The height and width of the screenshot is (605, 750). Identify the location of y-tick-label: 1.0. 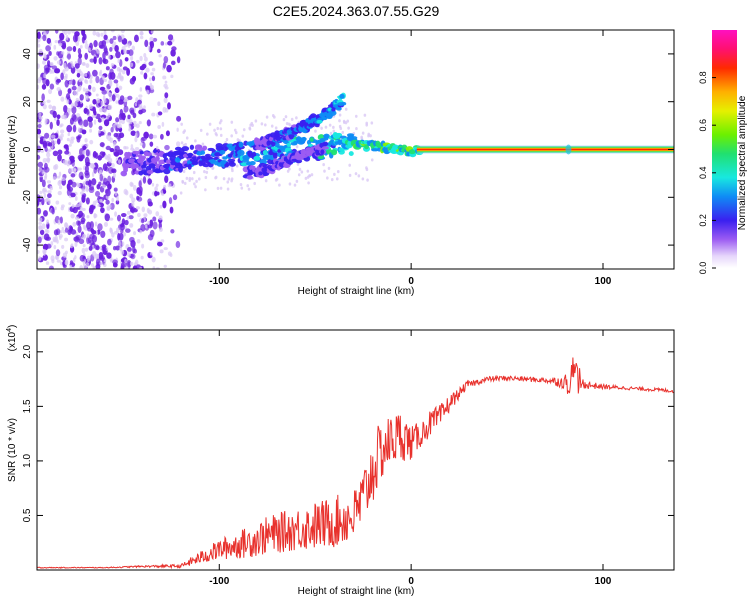
(27, 461).